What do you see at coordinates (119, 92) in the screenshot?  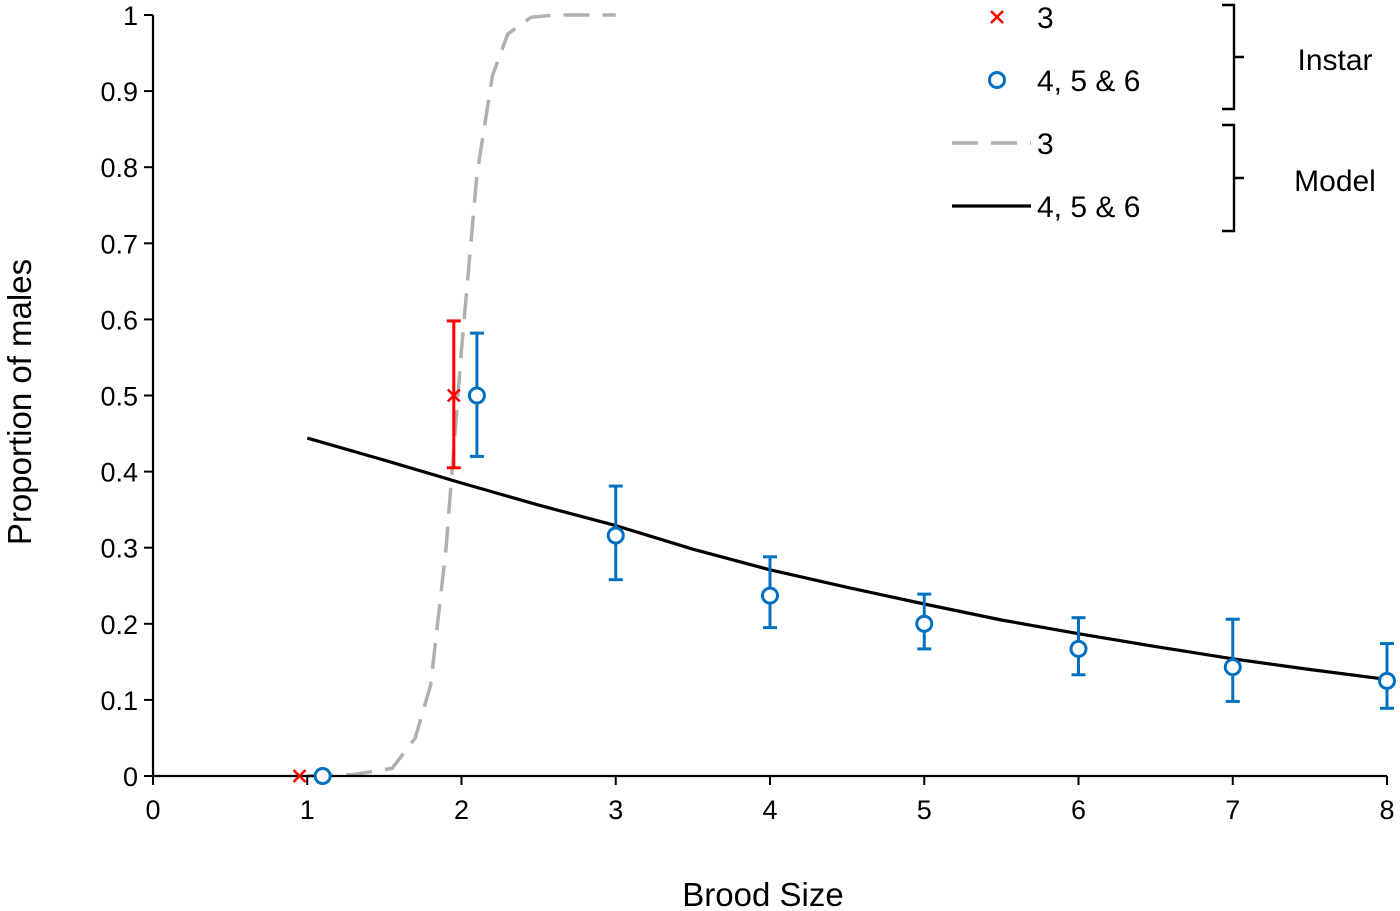 I see `y-tick-label: 0.9` at bounding box center [119, 92].